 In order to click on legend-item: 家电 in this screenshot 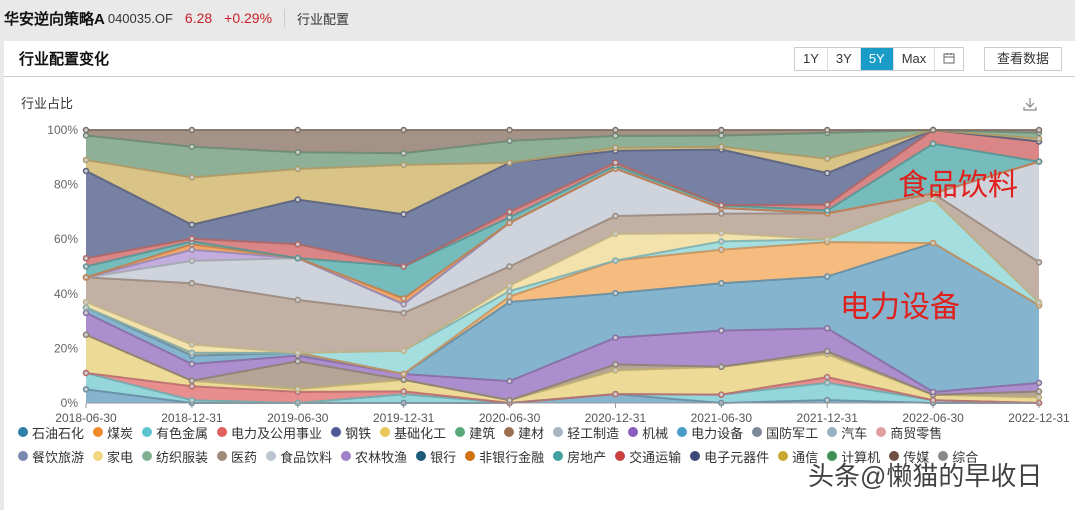, I will do `click(113, 456)`.